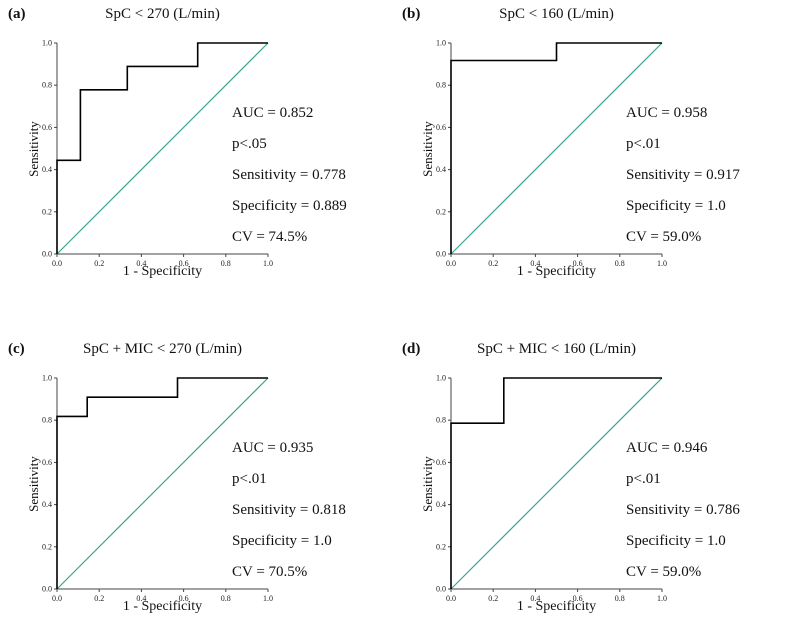 The image size is (787, 635). I want to click on stat-cv: CV = 70.5%, so click(270, 572).